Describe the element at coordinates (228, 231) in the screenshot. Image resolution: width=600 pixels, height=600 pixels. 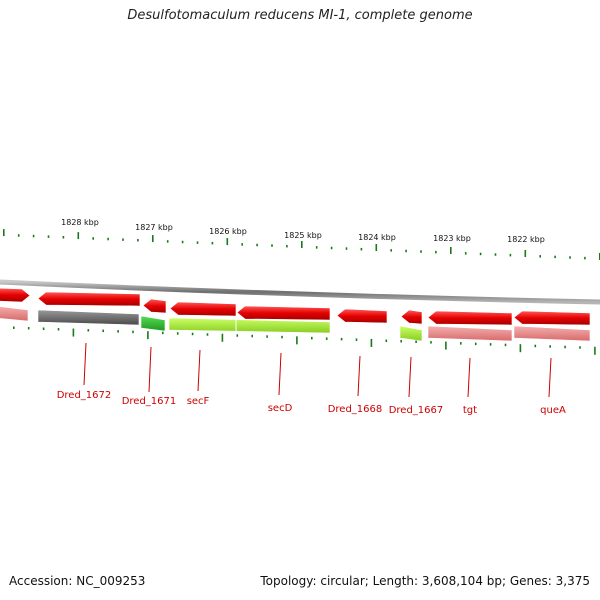
I see `kbp-label: 1826 kbp` at that location.